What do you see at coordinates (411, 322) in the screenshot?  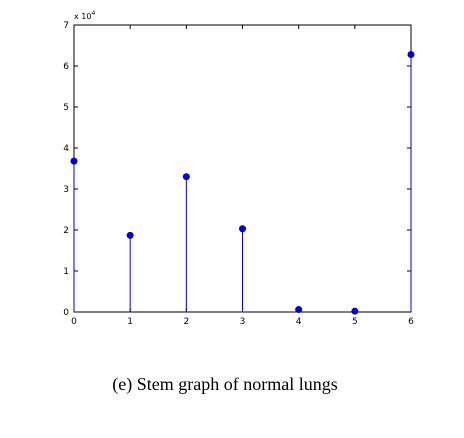 I see `x-tick-label: 6` at bounding box center [411, 322].